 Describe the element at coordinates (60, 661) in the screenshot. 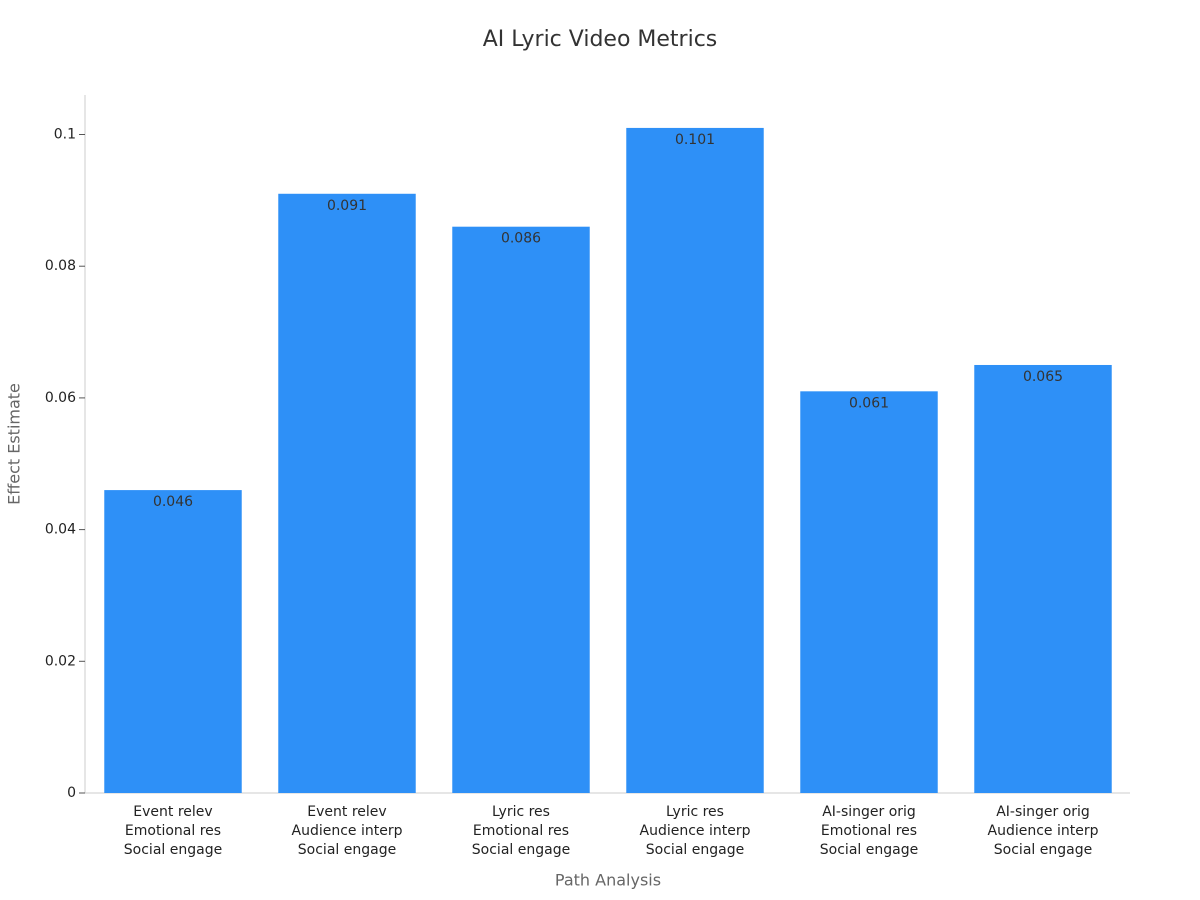

I see `y-tick-label: 0.02` at that location.